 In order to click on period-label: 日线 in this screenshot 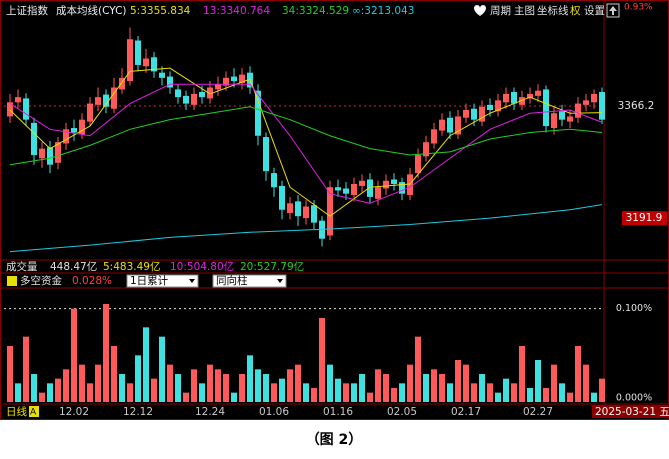, I will do `click(16, 411)`.